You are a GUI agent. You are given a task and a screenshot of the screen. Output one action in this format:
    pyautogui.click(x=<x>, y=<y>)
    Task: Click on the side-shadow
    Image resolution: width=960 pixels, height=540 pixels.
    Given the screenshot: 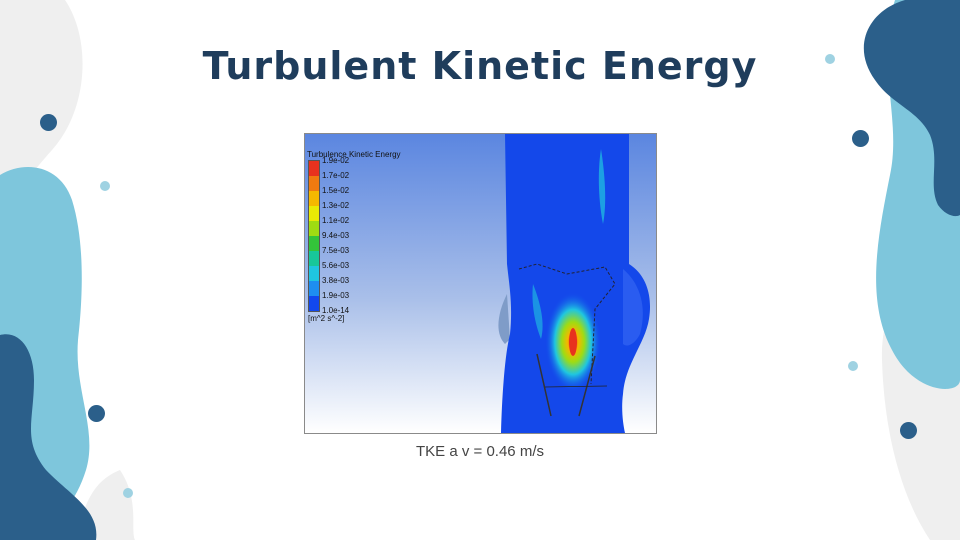 What is the action you would take?
    pyautogui.click(x=504, y=319)
    